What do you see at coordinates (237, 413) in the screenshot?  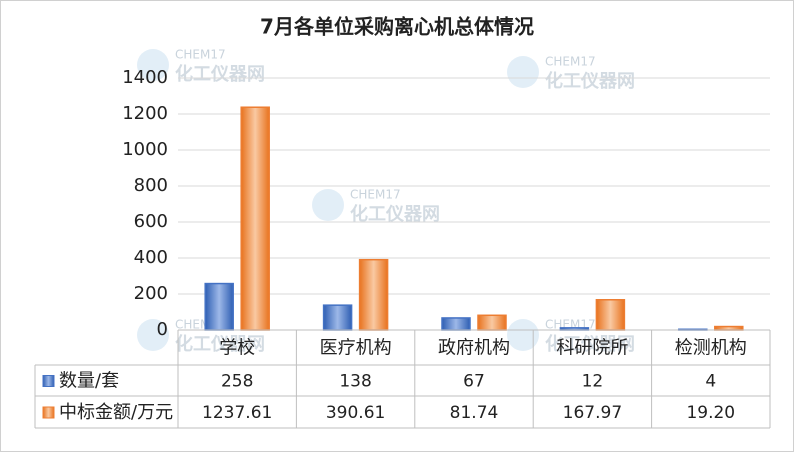 I see `table-value: 1237.61` at bounding box center [237, 413].